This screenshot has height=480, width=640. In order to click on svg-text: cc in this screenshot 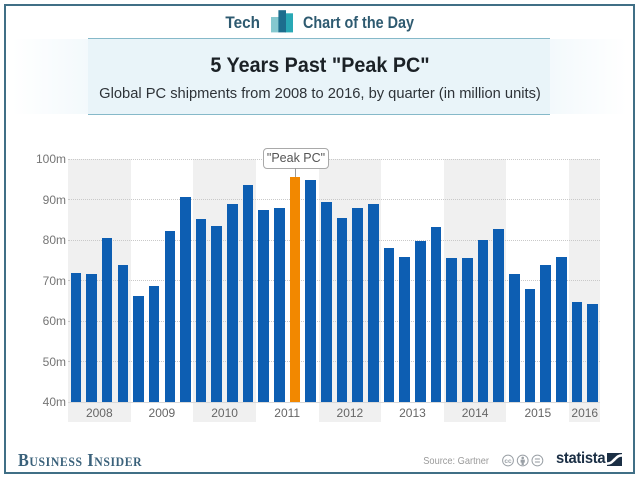, I will do `click(508, 461)`.